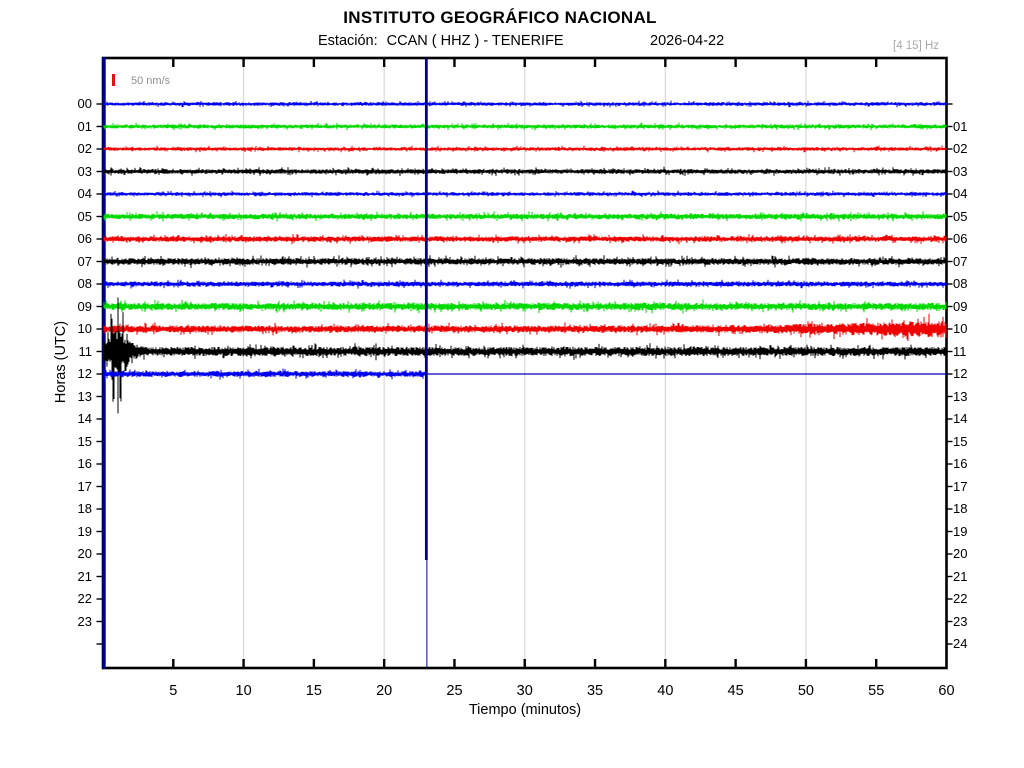 The width and height of the screenshot is (1024, 768). I want to click on hour-label-left-12: 12, so click(84, 373).